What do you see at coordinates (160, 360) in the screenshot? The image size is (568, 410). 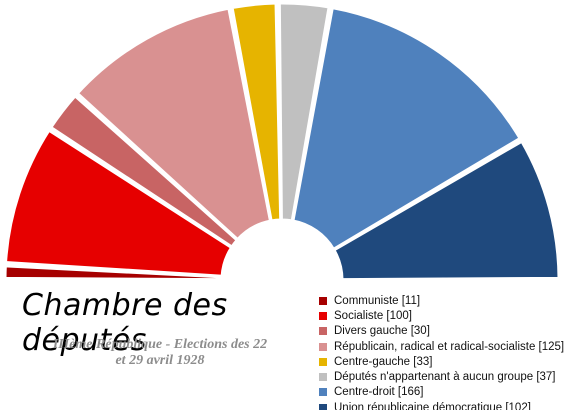 I see `subtitle-line-2: et 29 avril 1928` at bounding box center [160, 360].